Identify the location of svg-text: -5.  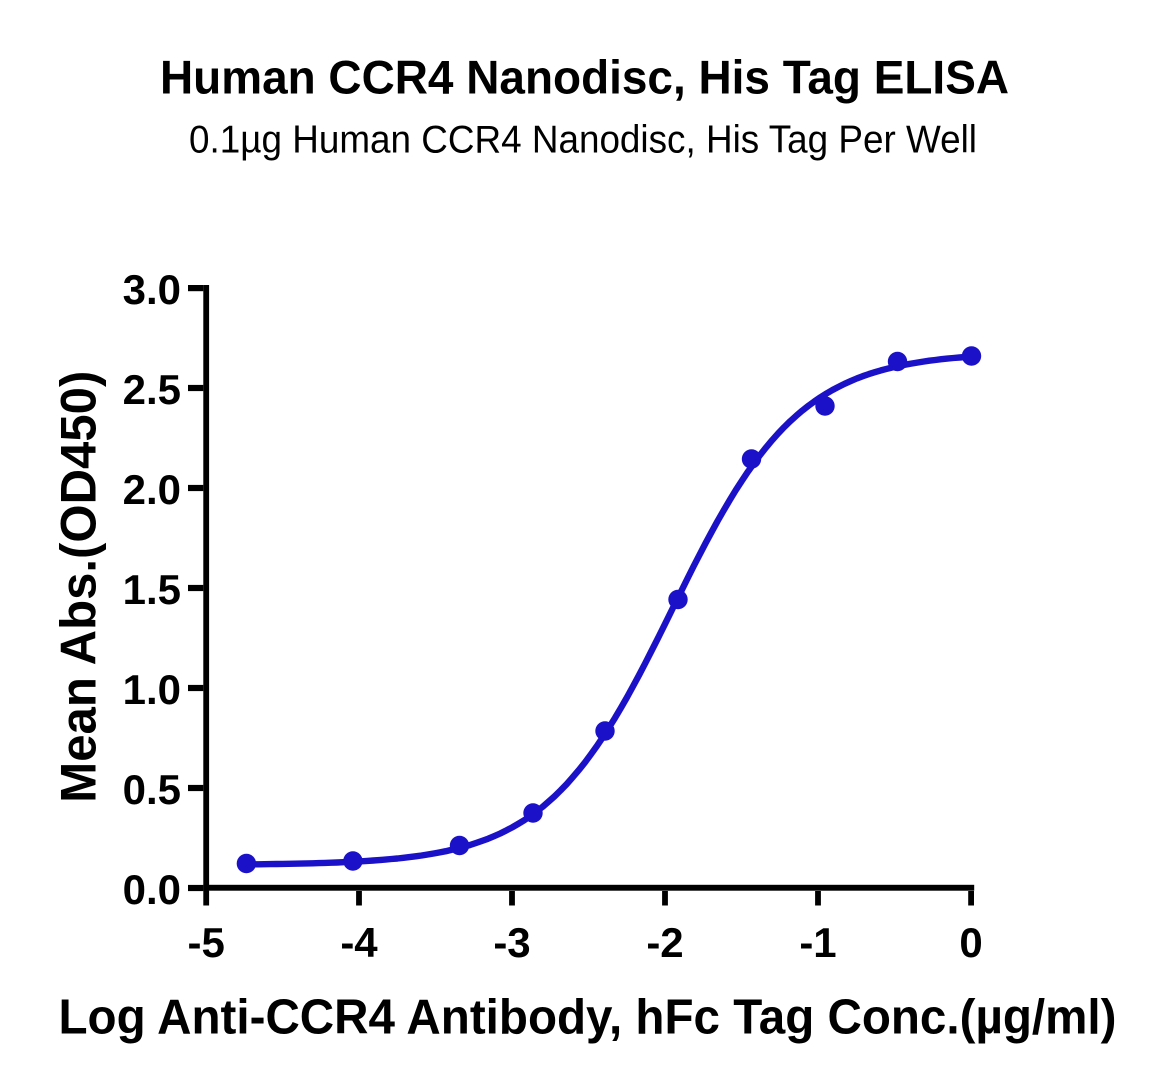
(206, 942).